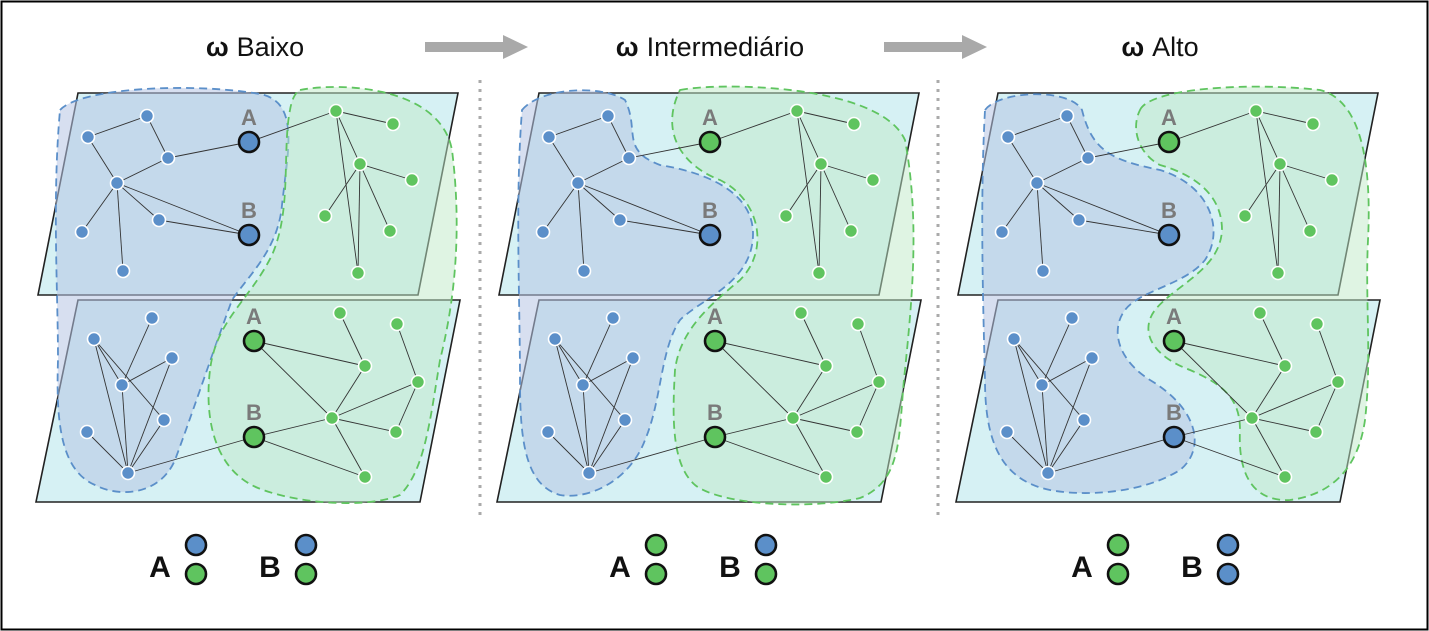  What do you see at coordinates (1118, 545) in the screenshot?
I see `legend-node-a-upper` at bounding box center [1118, 545].